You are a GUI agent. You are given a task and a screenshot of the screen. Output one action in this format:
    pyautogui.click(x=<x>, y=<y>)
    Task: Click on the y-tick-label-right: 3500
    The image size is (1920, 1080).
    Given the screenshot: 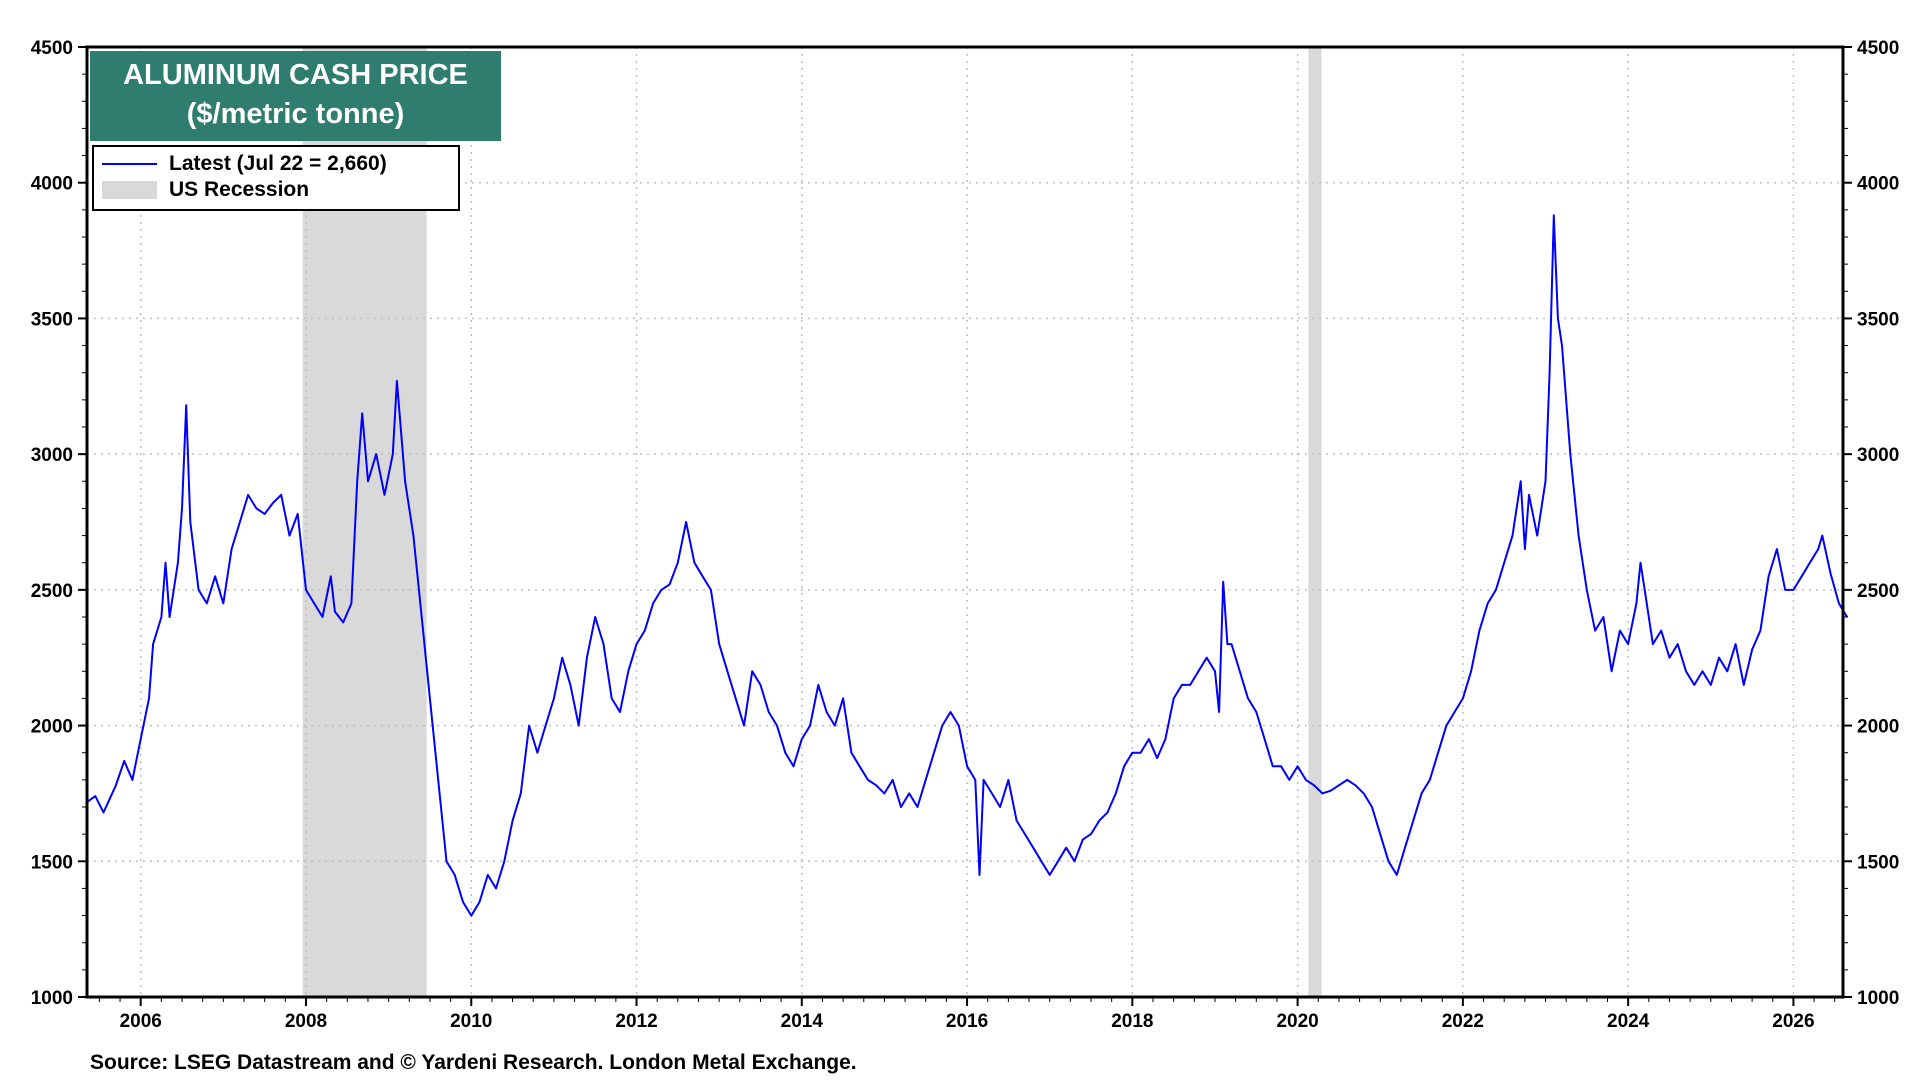 What is the action you would take?
    pyautogui.click(x=1878, y=319)
    